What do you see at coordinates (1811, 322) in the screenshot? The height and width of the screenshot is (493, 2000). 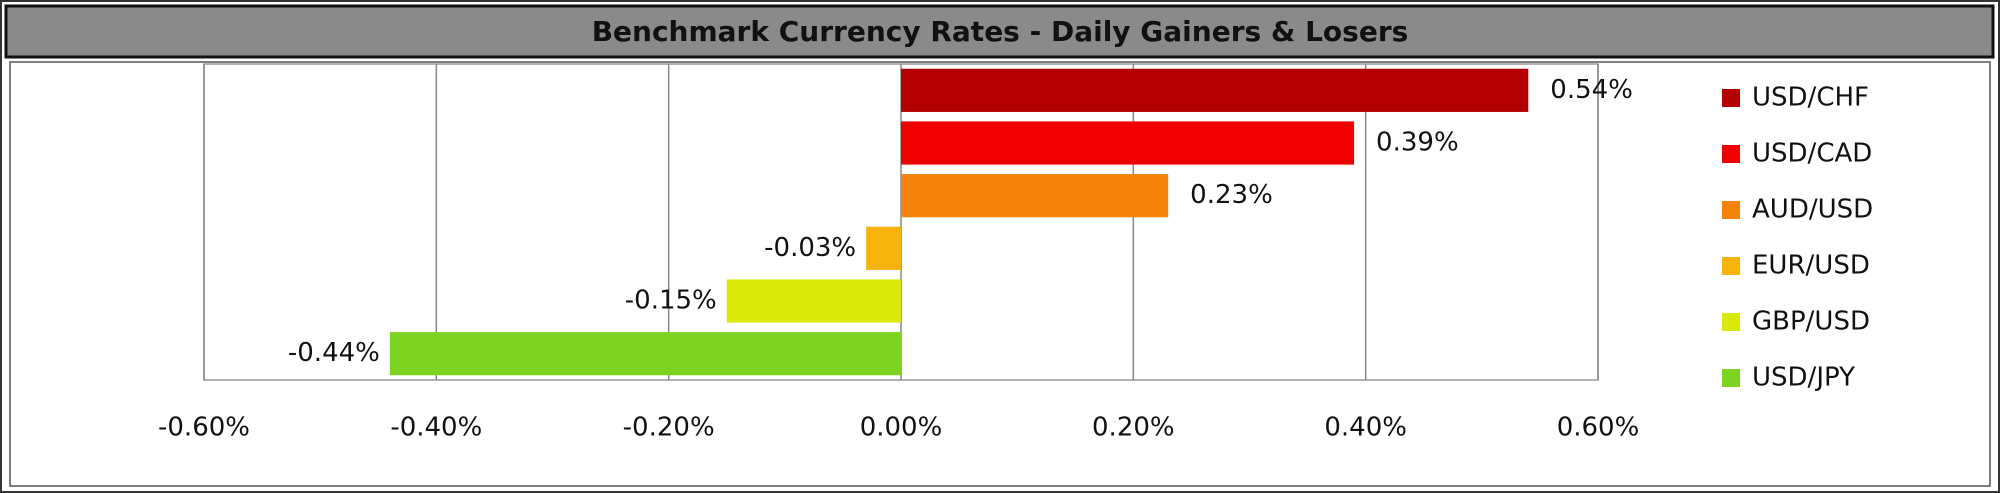 I see `legend-label: GBP/USD` at bounding box center [1811, 322].